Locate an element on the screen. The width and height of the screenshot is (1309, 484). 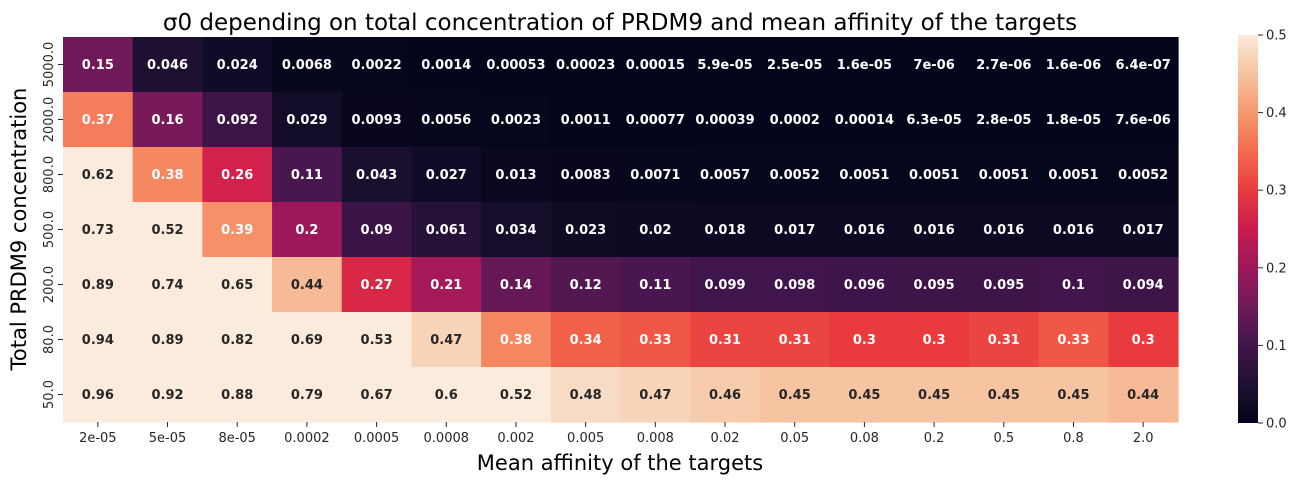
cell-value-label: 0.37 is located at coordinates (98, 120).